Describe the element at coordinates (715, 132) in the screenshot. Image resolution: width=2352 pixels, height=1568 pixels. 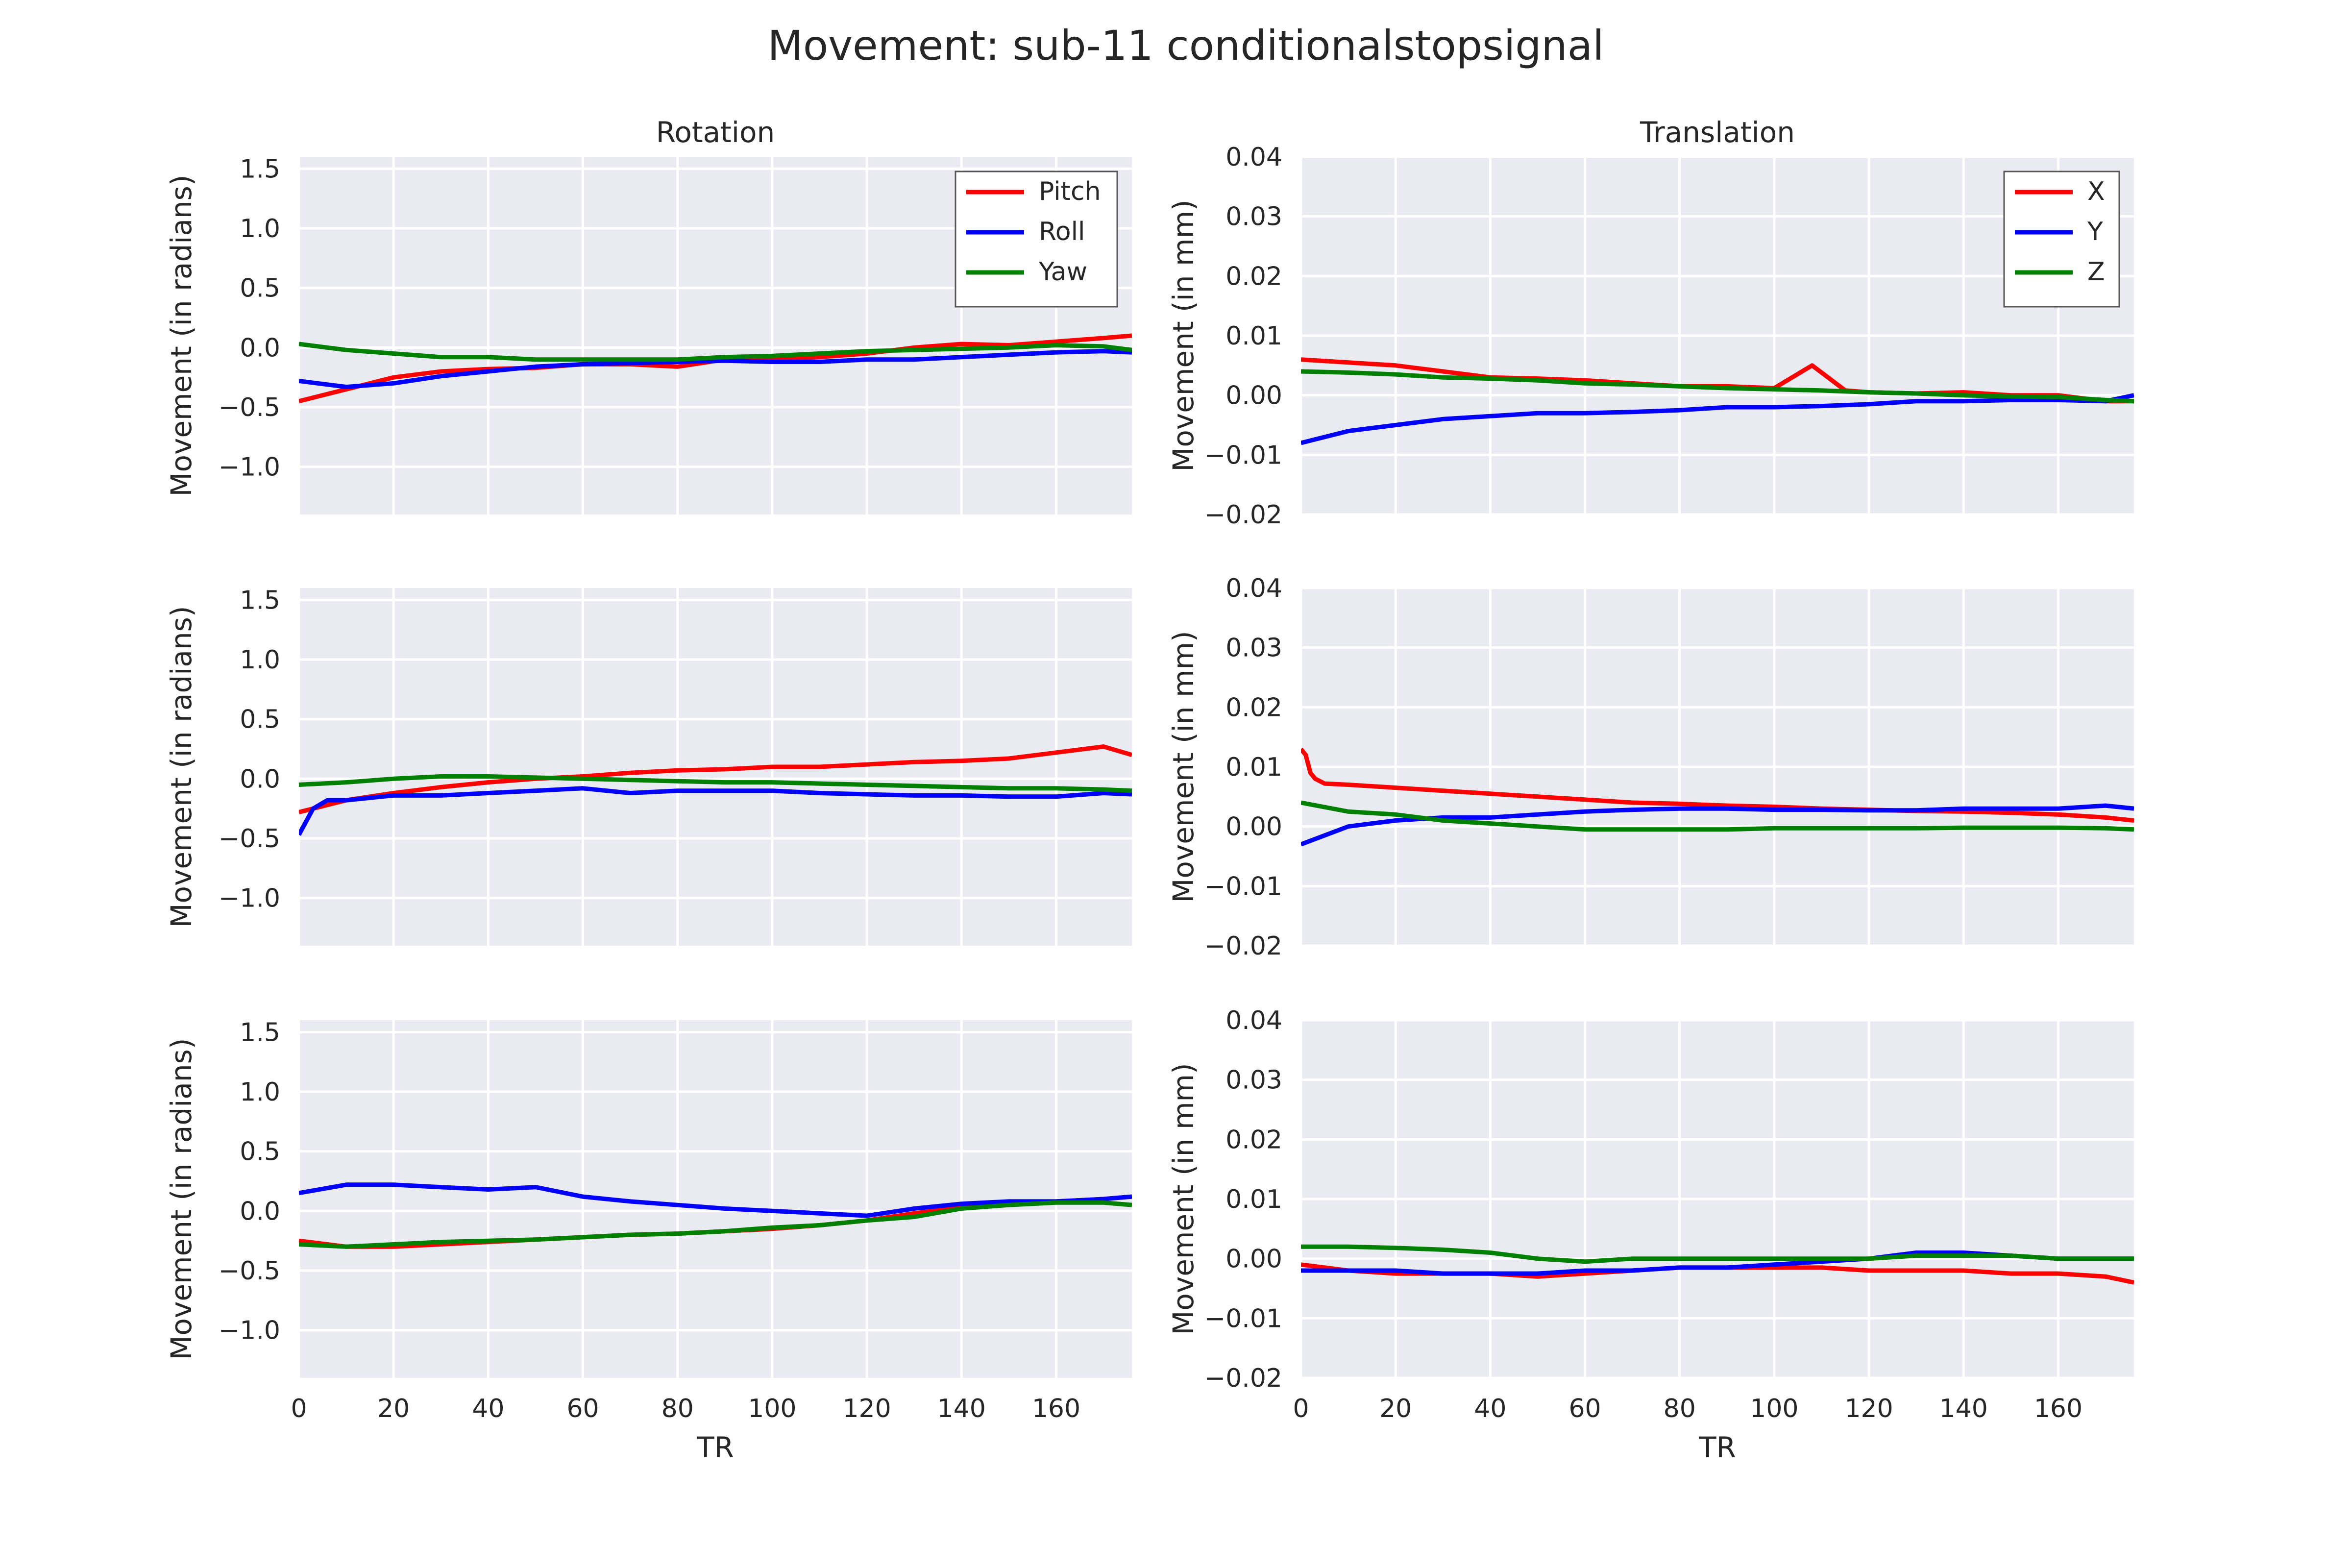
I see `panel-title: Rotation` at that location.